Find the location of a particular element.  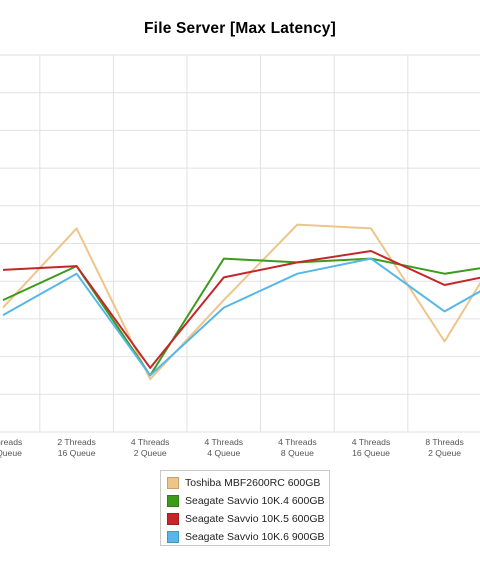

x-tick-label: 8 Queue is located at coordinates (297, 453).